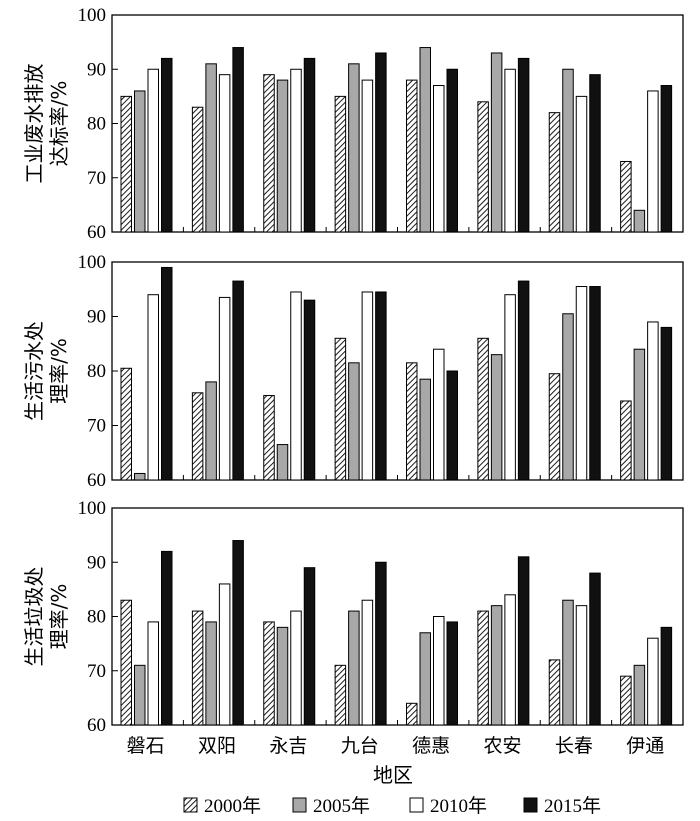 The width and height of the screenshot is (700, 821). Describe the element at coordinates (153, 150) in the screenshot. I see `bar-磐石-2010年` at that location.